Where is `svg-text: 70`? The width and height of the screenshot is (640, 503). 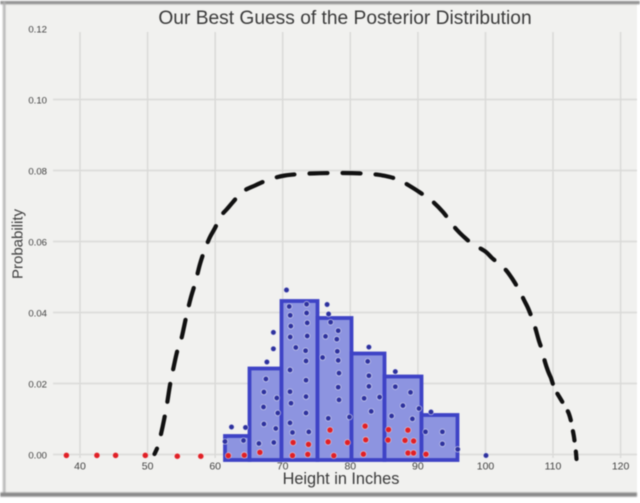 svg-text: 70 is located at coordinates (283, 467).